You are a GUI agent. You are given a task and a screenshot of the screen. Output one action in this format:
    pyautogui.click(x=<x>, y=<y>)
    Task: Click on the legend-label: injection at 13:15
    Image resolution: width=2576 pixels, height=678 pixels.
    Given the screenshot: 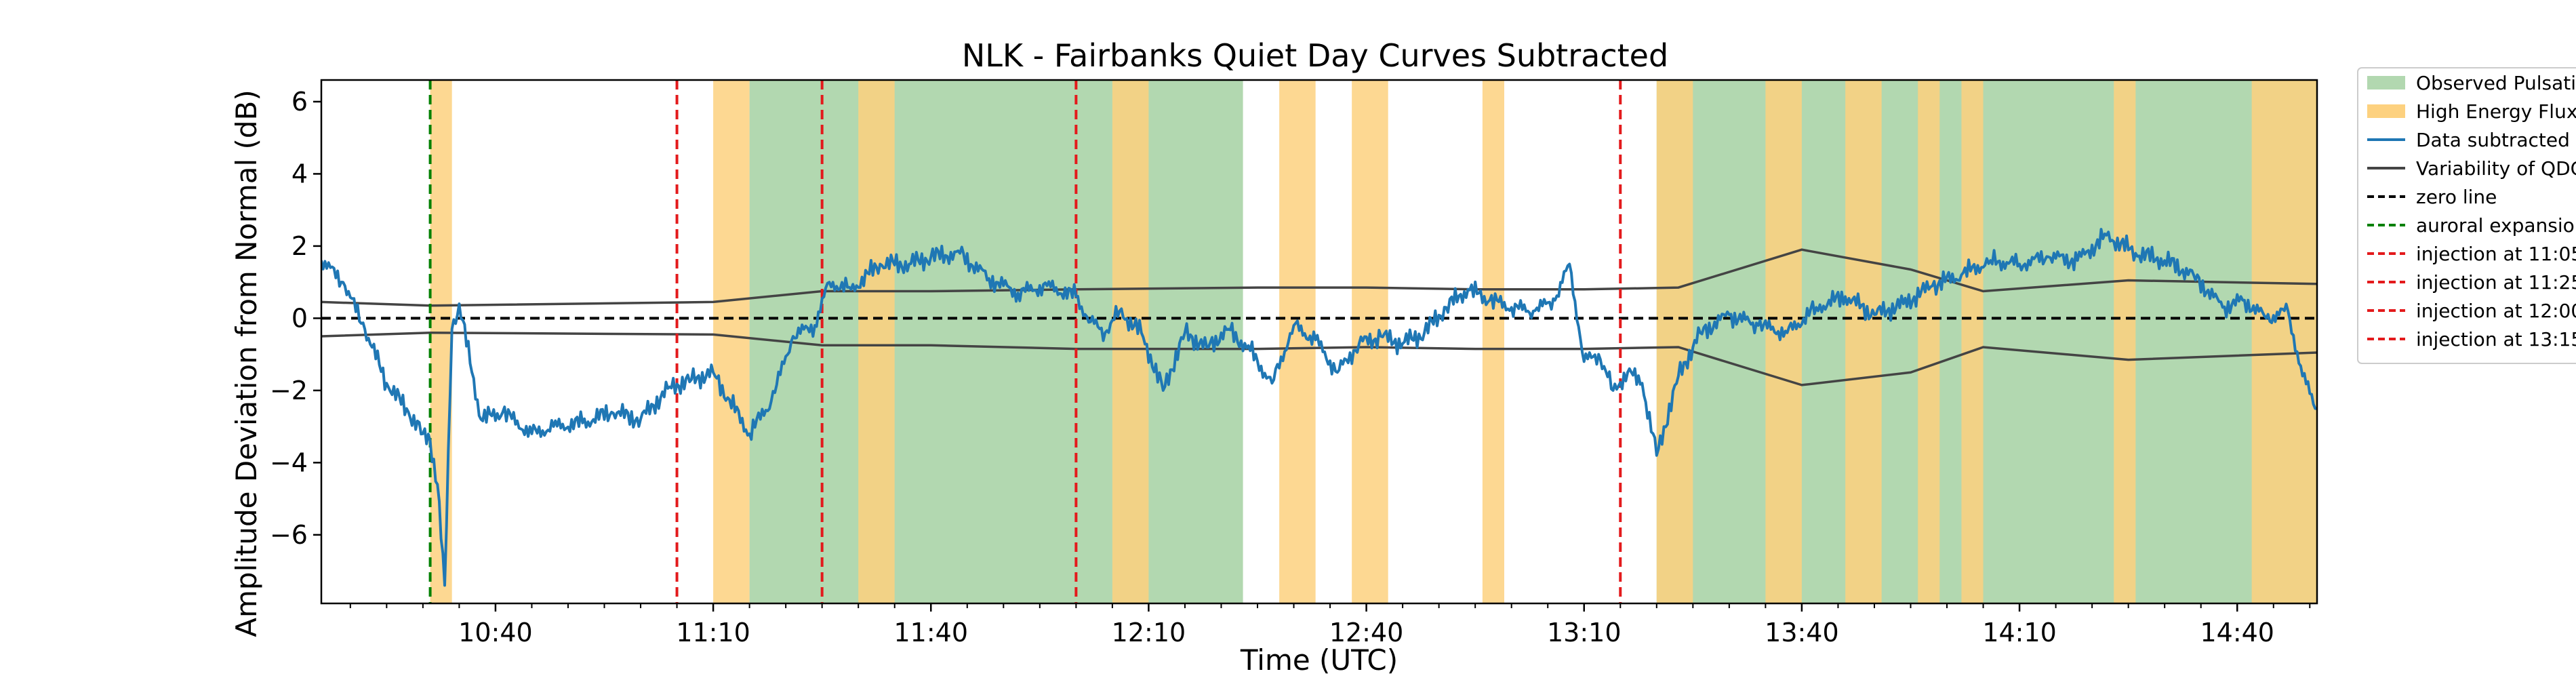 What is the action you would take?
    pyautogui.click(x=2496, y=339)
    